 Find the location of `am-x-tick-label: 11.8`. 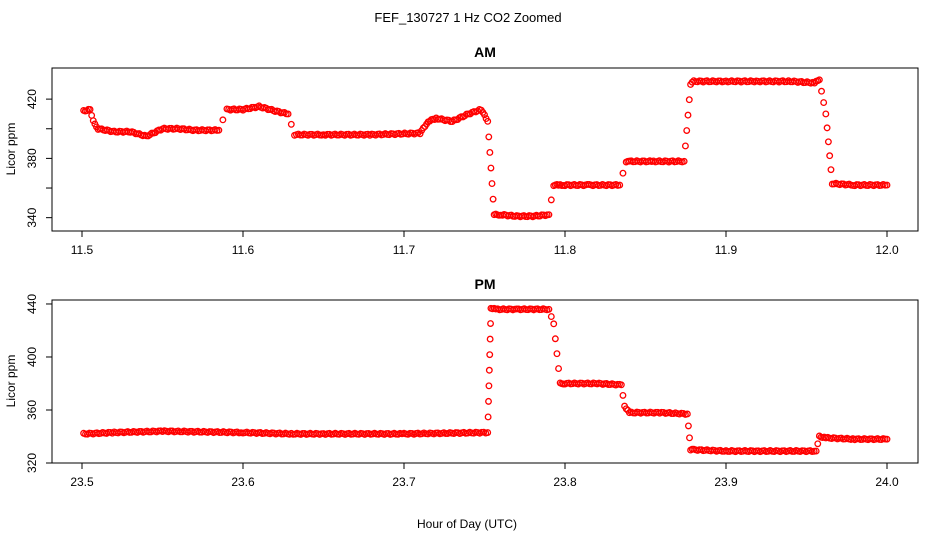

am-x-tick-label: 11.8 is located at coordinates (565, 250).